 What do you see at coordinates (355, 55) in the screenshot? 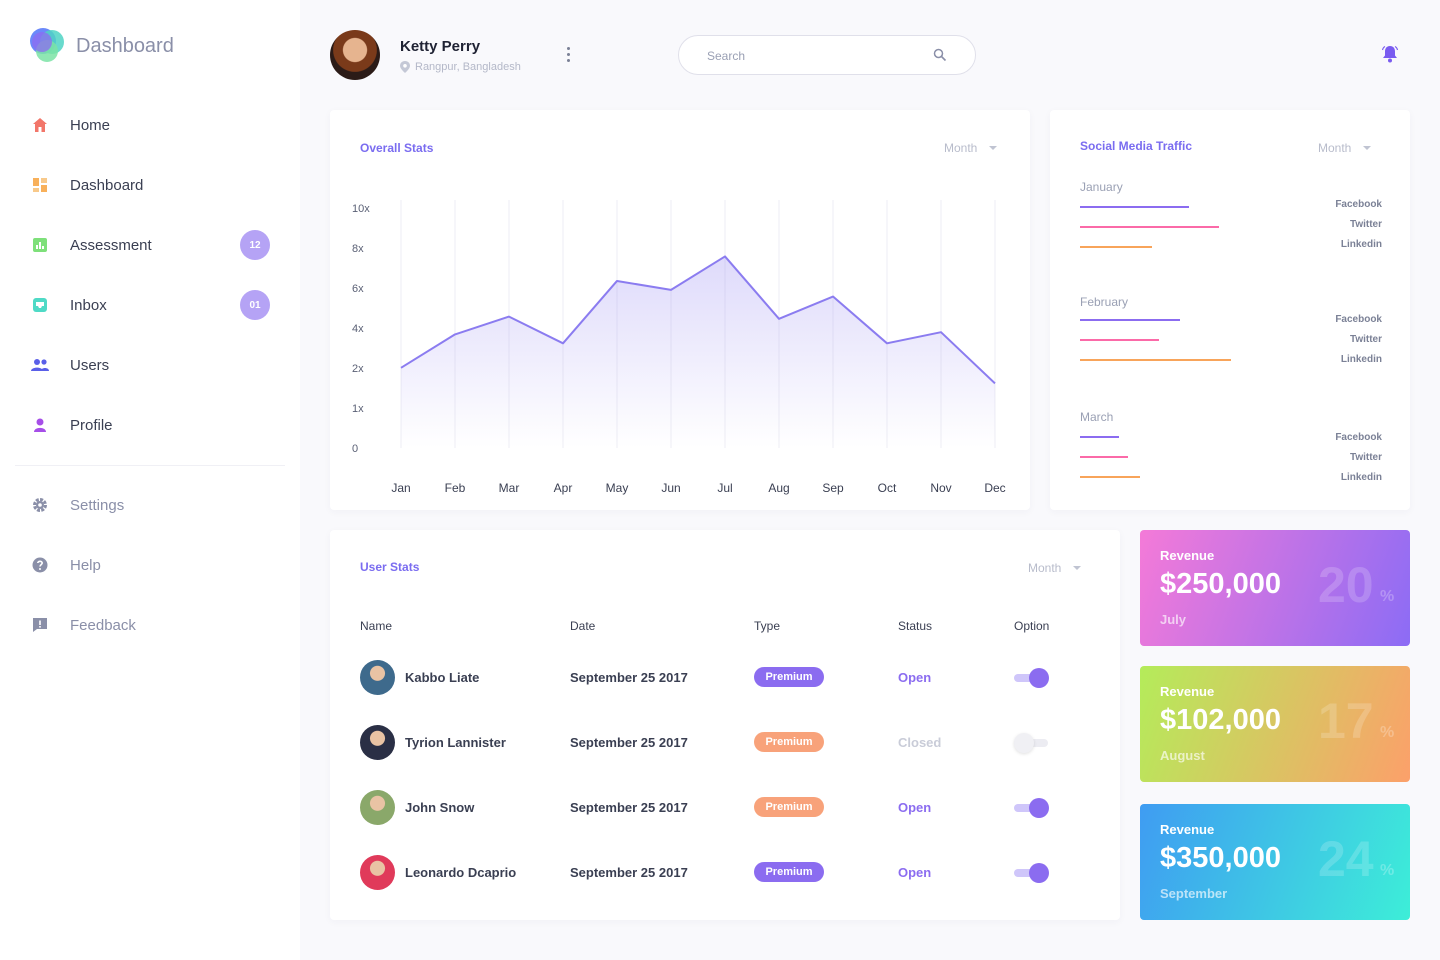
I see `user-avatar` at bounding box center [355, 55].